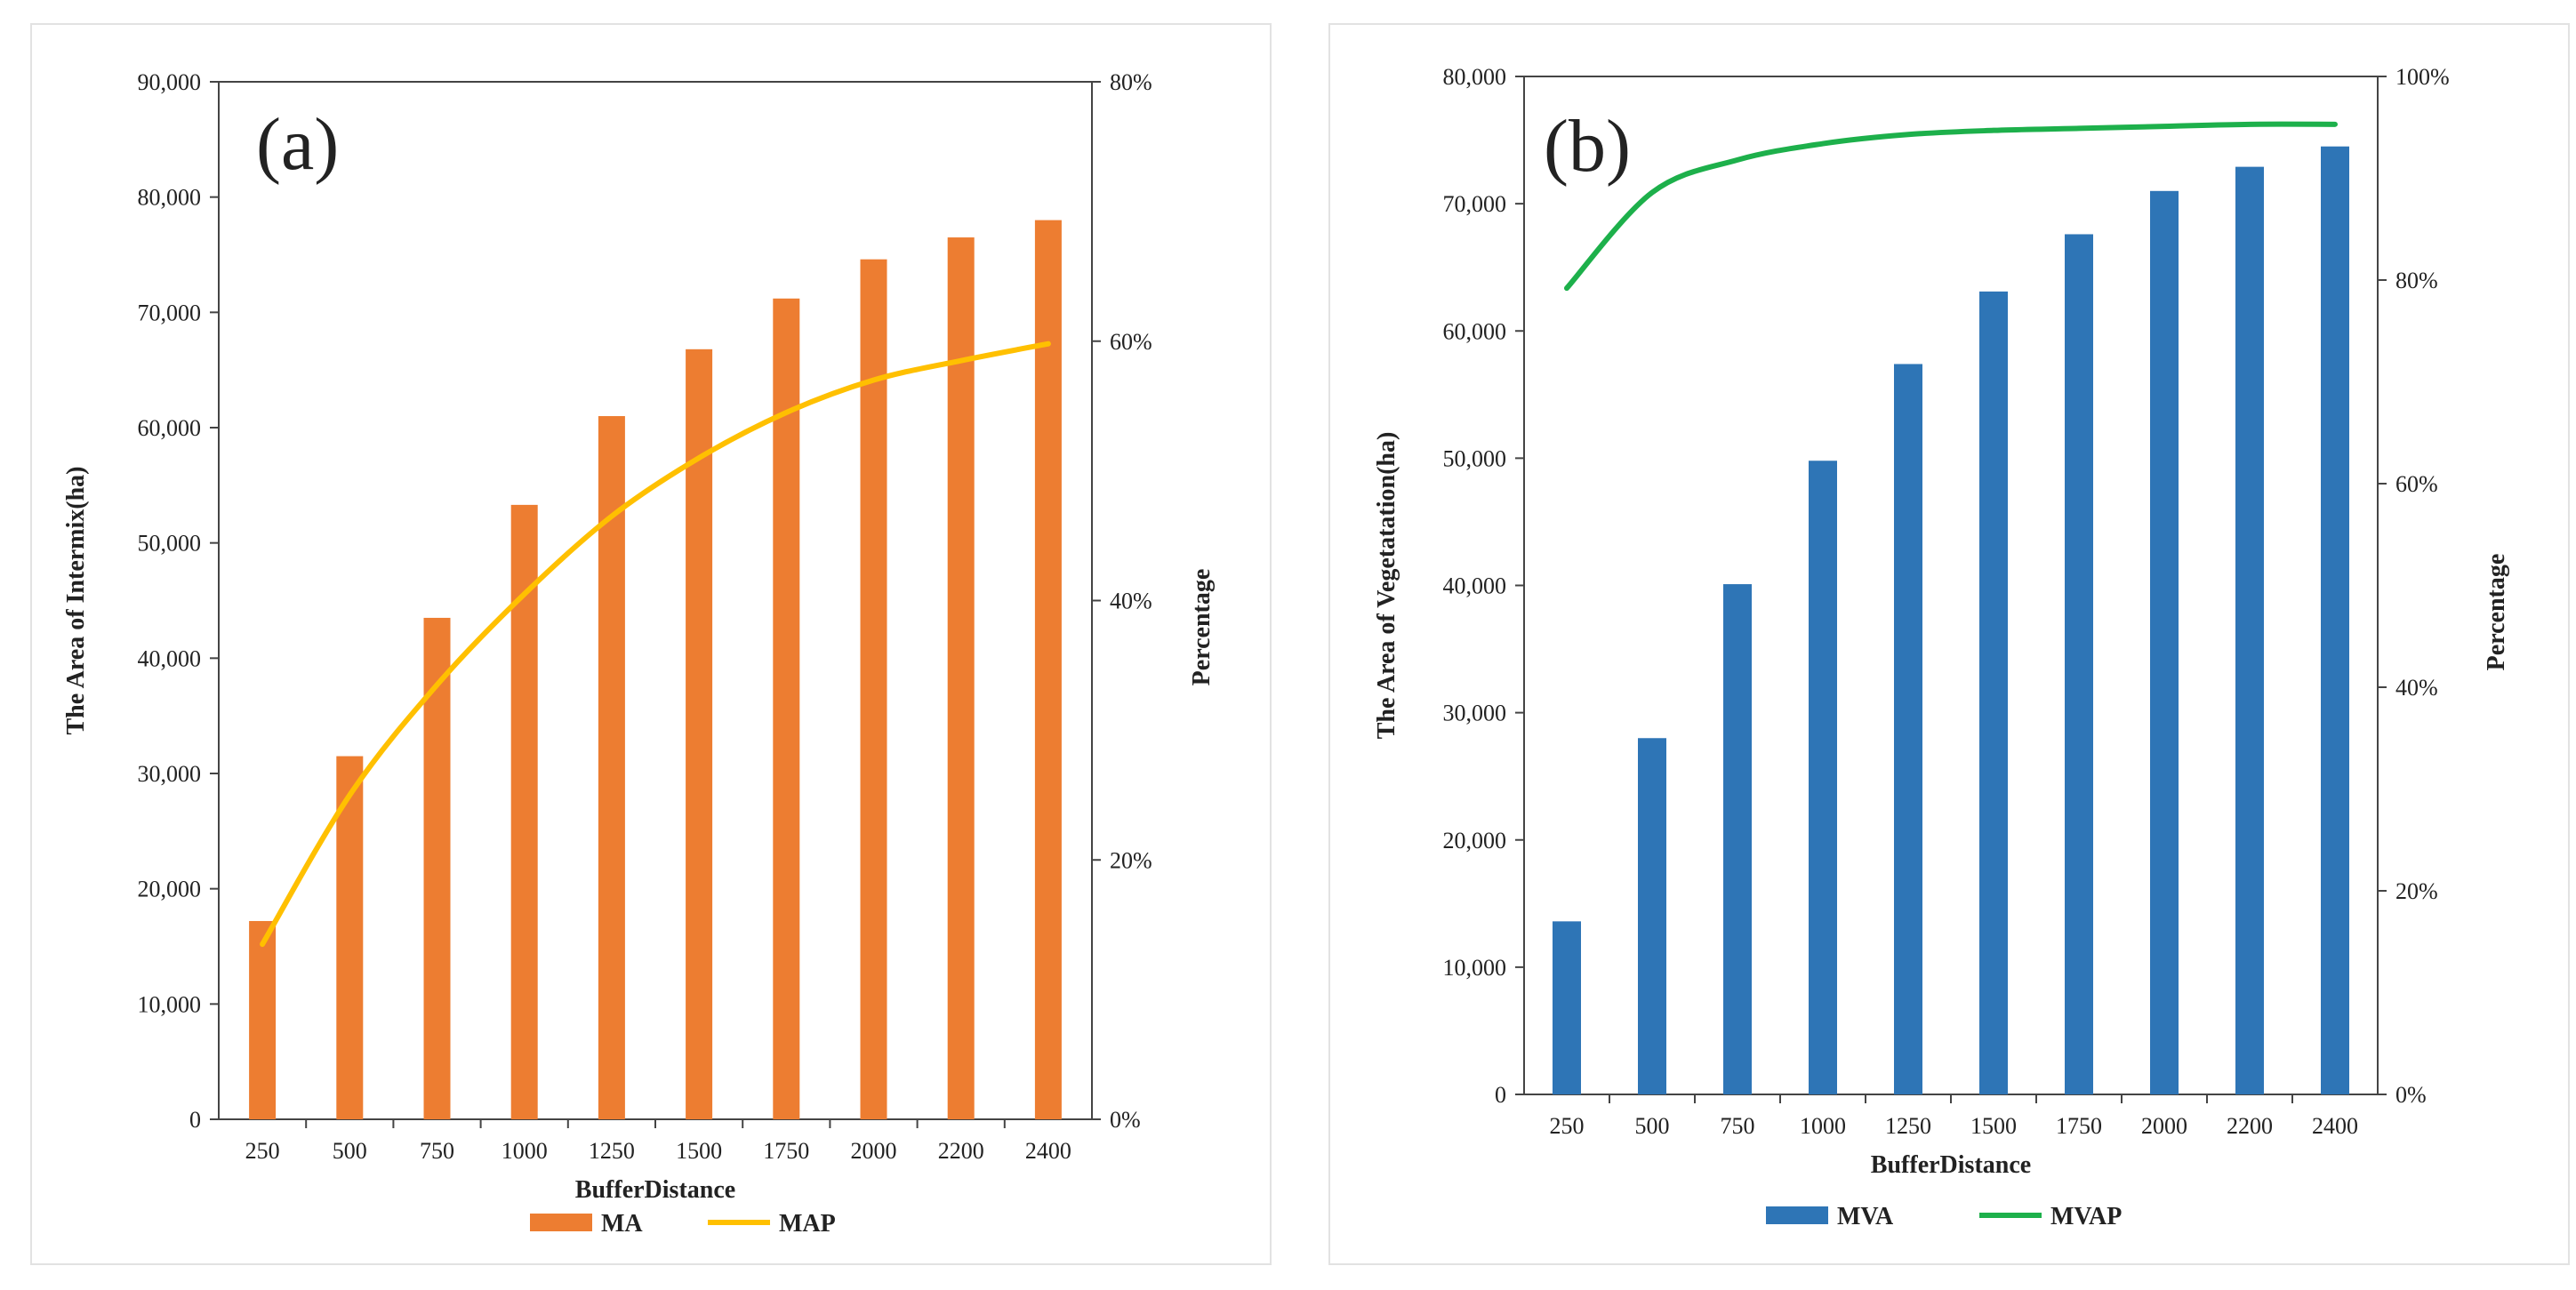  I want to click on a-y-tick-label: 30,000, so click(170, 774).